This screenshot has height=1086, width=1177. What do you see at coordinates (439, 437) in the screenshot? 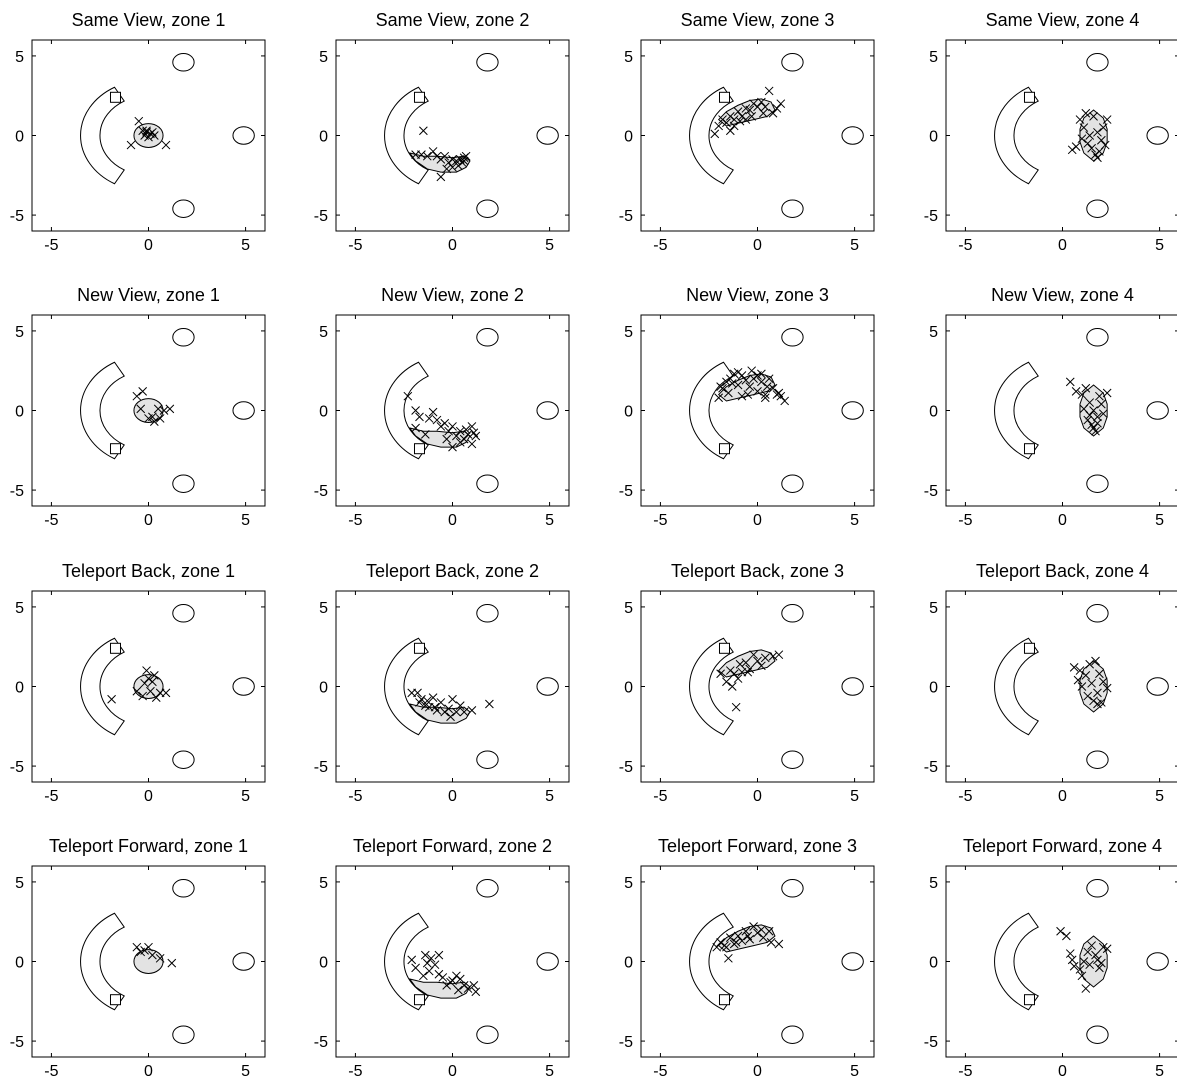
I see `target-region` at bounding box center [439, 437].